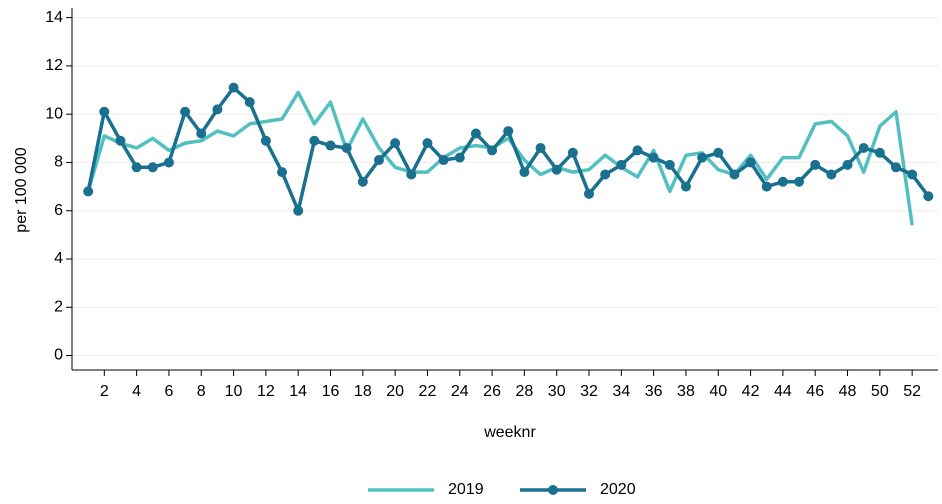 The width and height of the screenshot is (942, 504). What do you see at coordinates (58, 258) in the screenshot?
I see `y-tick-label: 4` at bounding box center [58, 258].